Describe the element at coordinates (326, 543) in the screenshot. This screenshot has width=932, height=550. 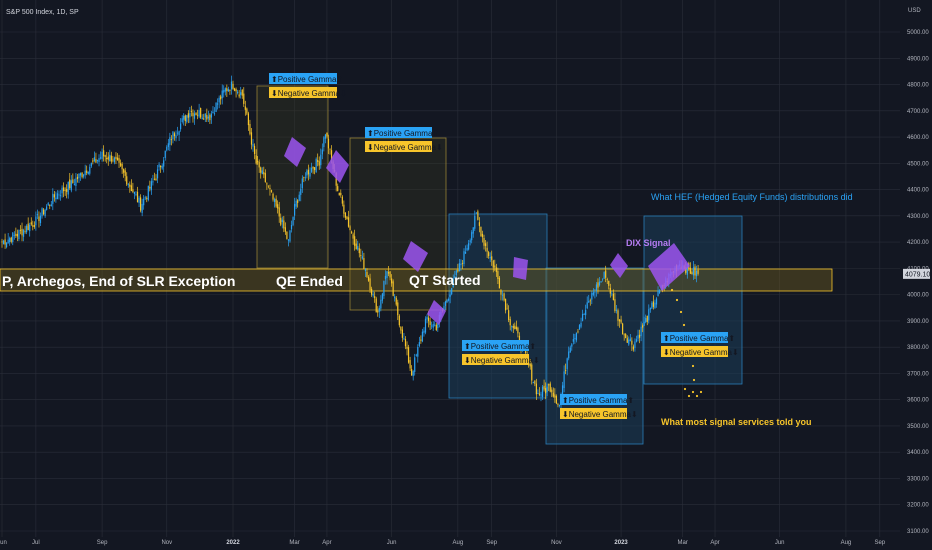
I see `time-tick-label: Apr` at that location.